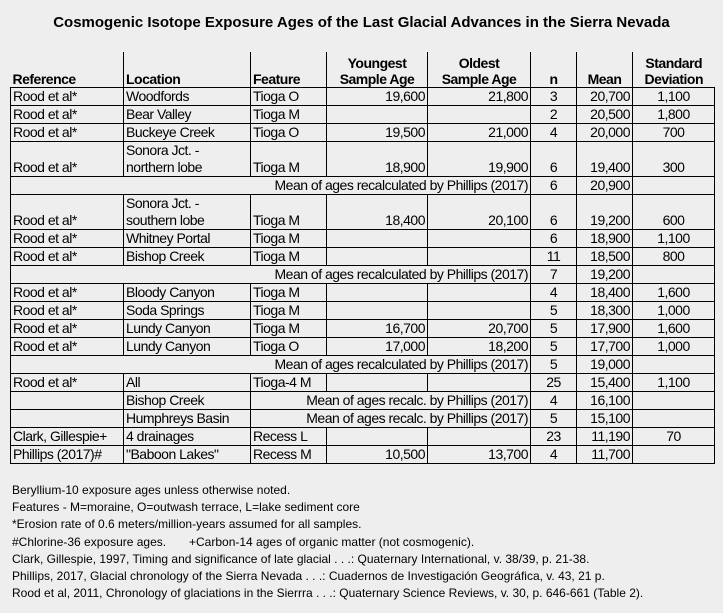 Image resolution: width=723 pixels, height=613 pixels. Describe the element at coordinates (479, 159) in the screenshot. I see `cell-oldest: 19,900` at that location.